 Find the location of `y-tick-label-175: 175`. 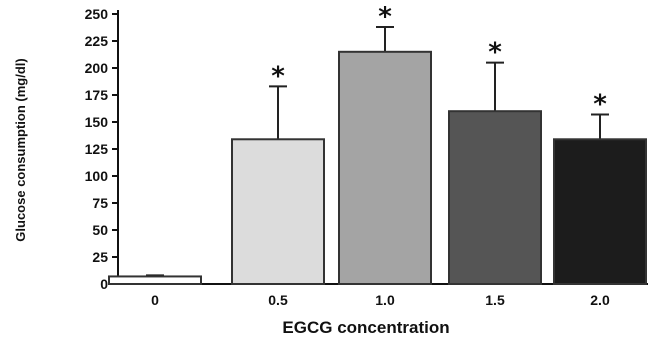

y-tick-label-175: 175 is located at coordinates (97, 95).